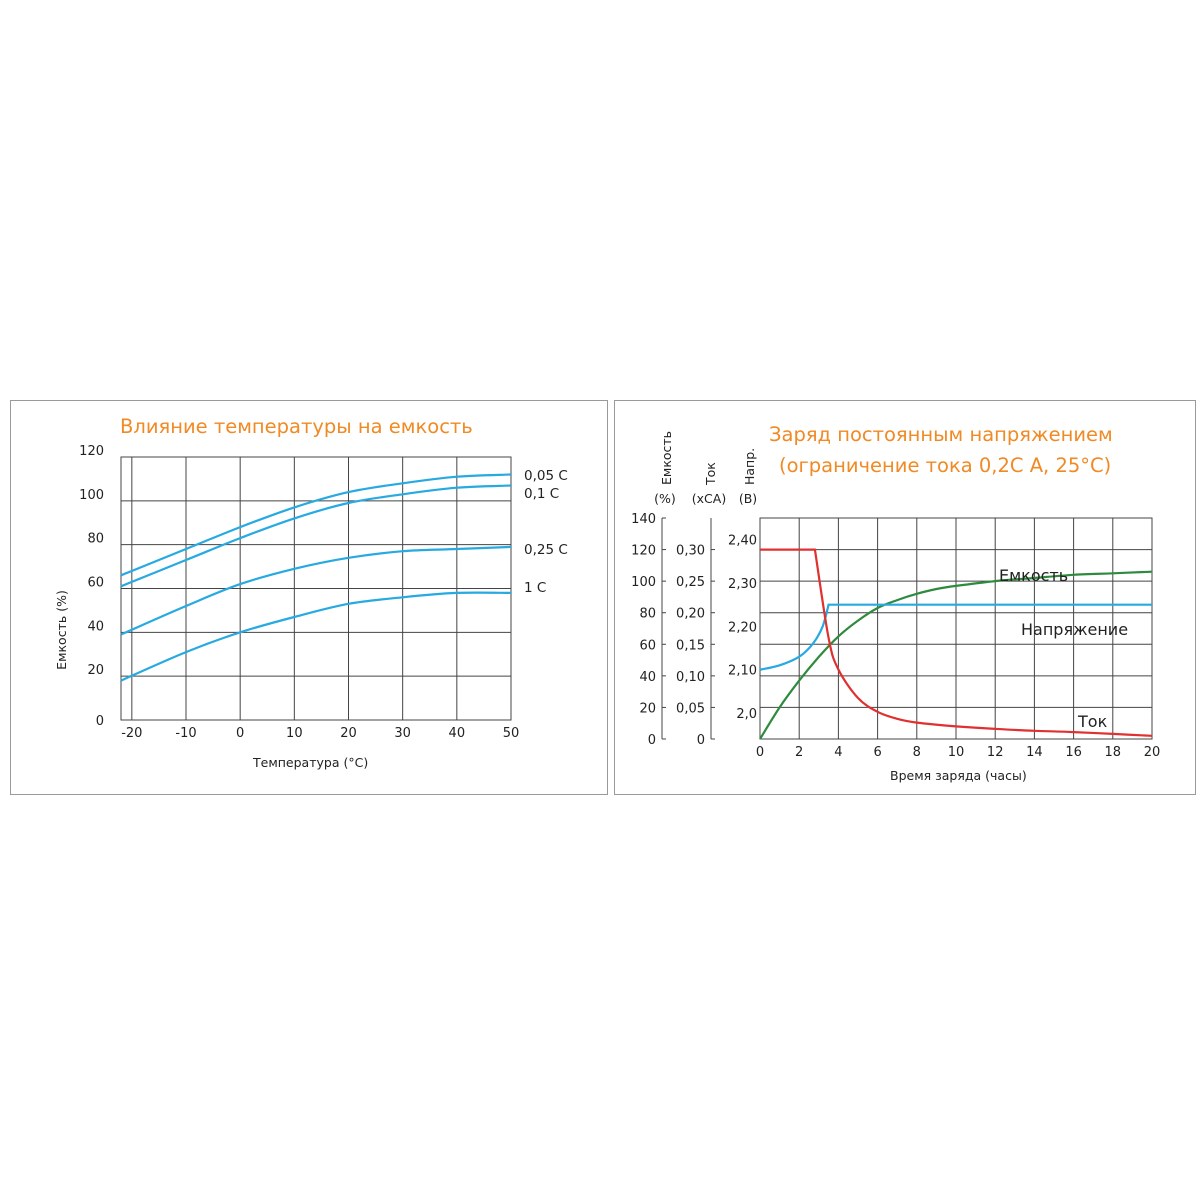  I want to click on x-tick-labels: 0 2 4 6 8 10 12 14 16 18 20, so click(958, 752).